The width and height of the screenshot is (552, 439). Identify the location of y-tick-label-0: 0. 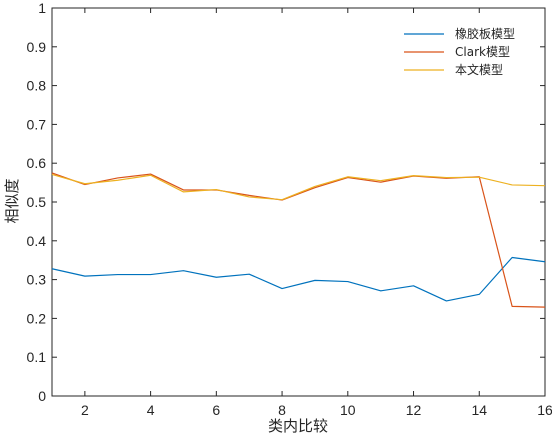
(42, 396).